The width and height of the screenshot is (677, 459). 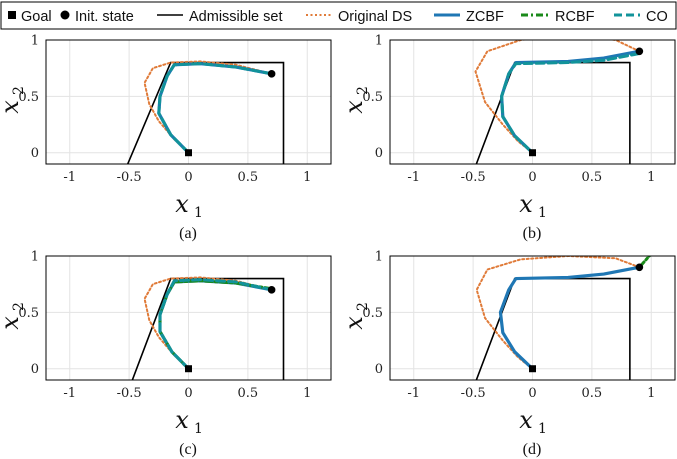 What do you see at coordinates (36, 17) in the screenshot?
I see `legend-label-goal: Goal` at bounding box center [36, 17].